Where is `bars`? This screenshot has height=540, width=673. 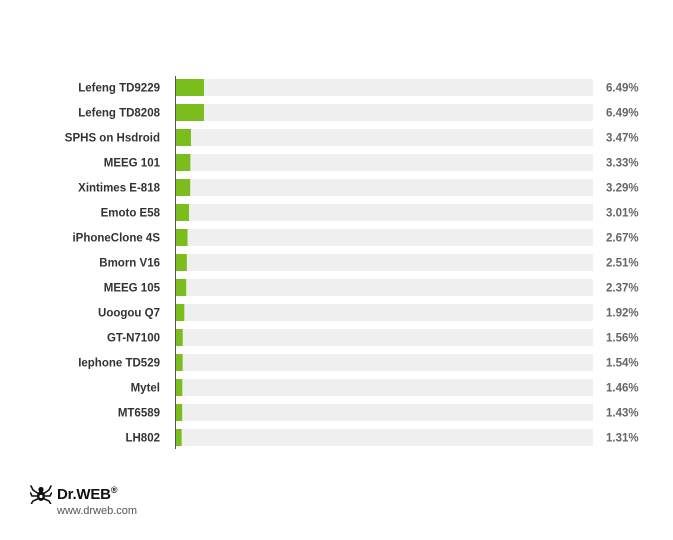 bars is located at coordinates (190, 262).